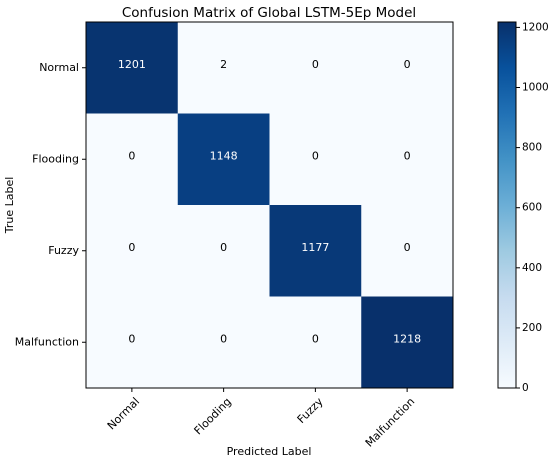  I want to click on x-tick-label: Malfunction, so click(390, 422).